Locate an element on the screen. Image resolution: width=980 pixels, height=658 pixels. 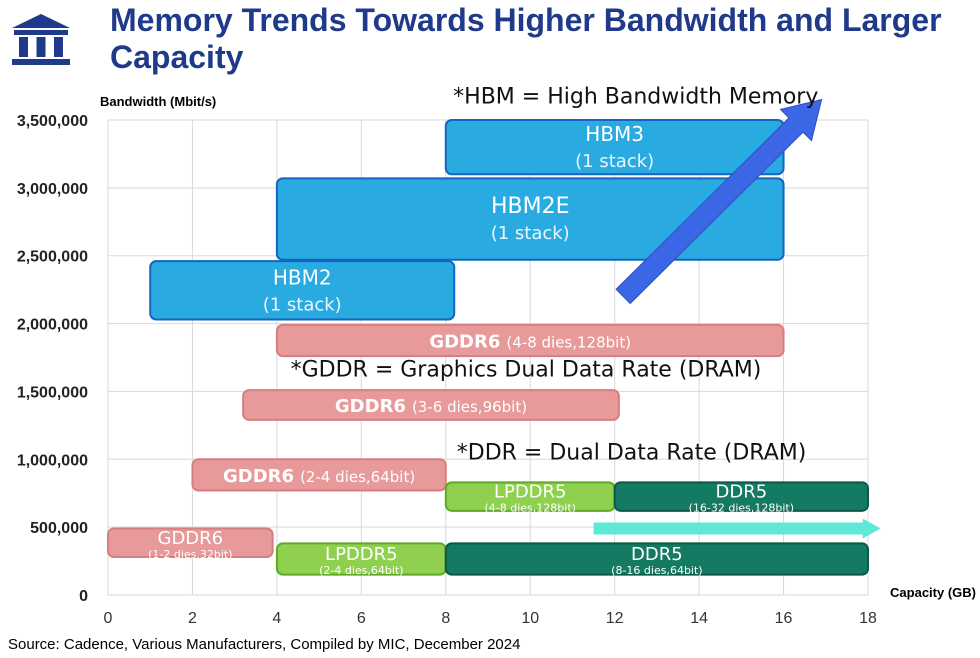
annotation: *HBM = High Bandwidth Memory is located at coordinates (635, 97).